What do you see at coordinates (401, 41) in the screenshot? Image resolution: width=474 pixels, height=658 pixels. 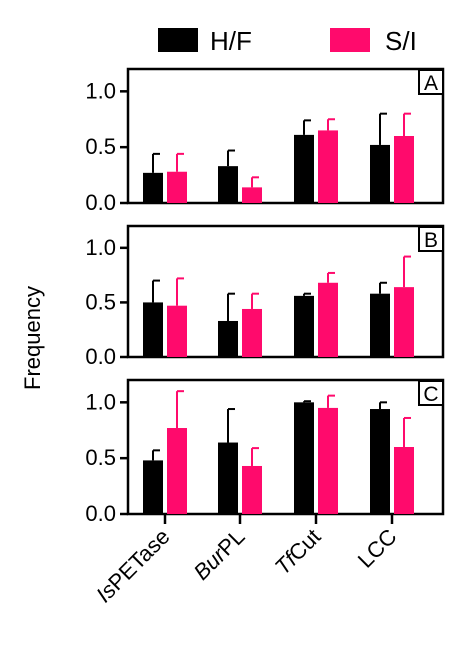 I see `legend-label-si: S/I` at bounding box center [401, 41].